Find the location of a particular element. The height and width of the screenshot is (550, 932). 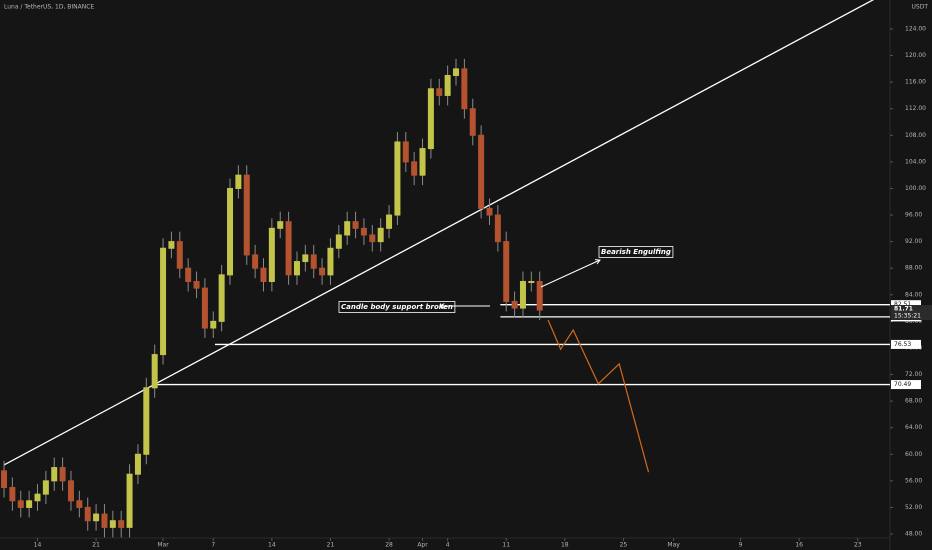

chart-title: Luna / TetherUS, 1D, BINANCE is located at coordinates (49, 7).